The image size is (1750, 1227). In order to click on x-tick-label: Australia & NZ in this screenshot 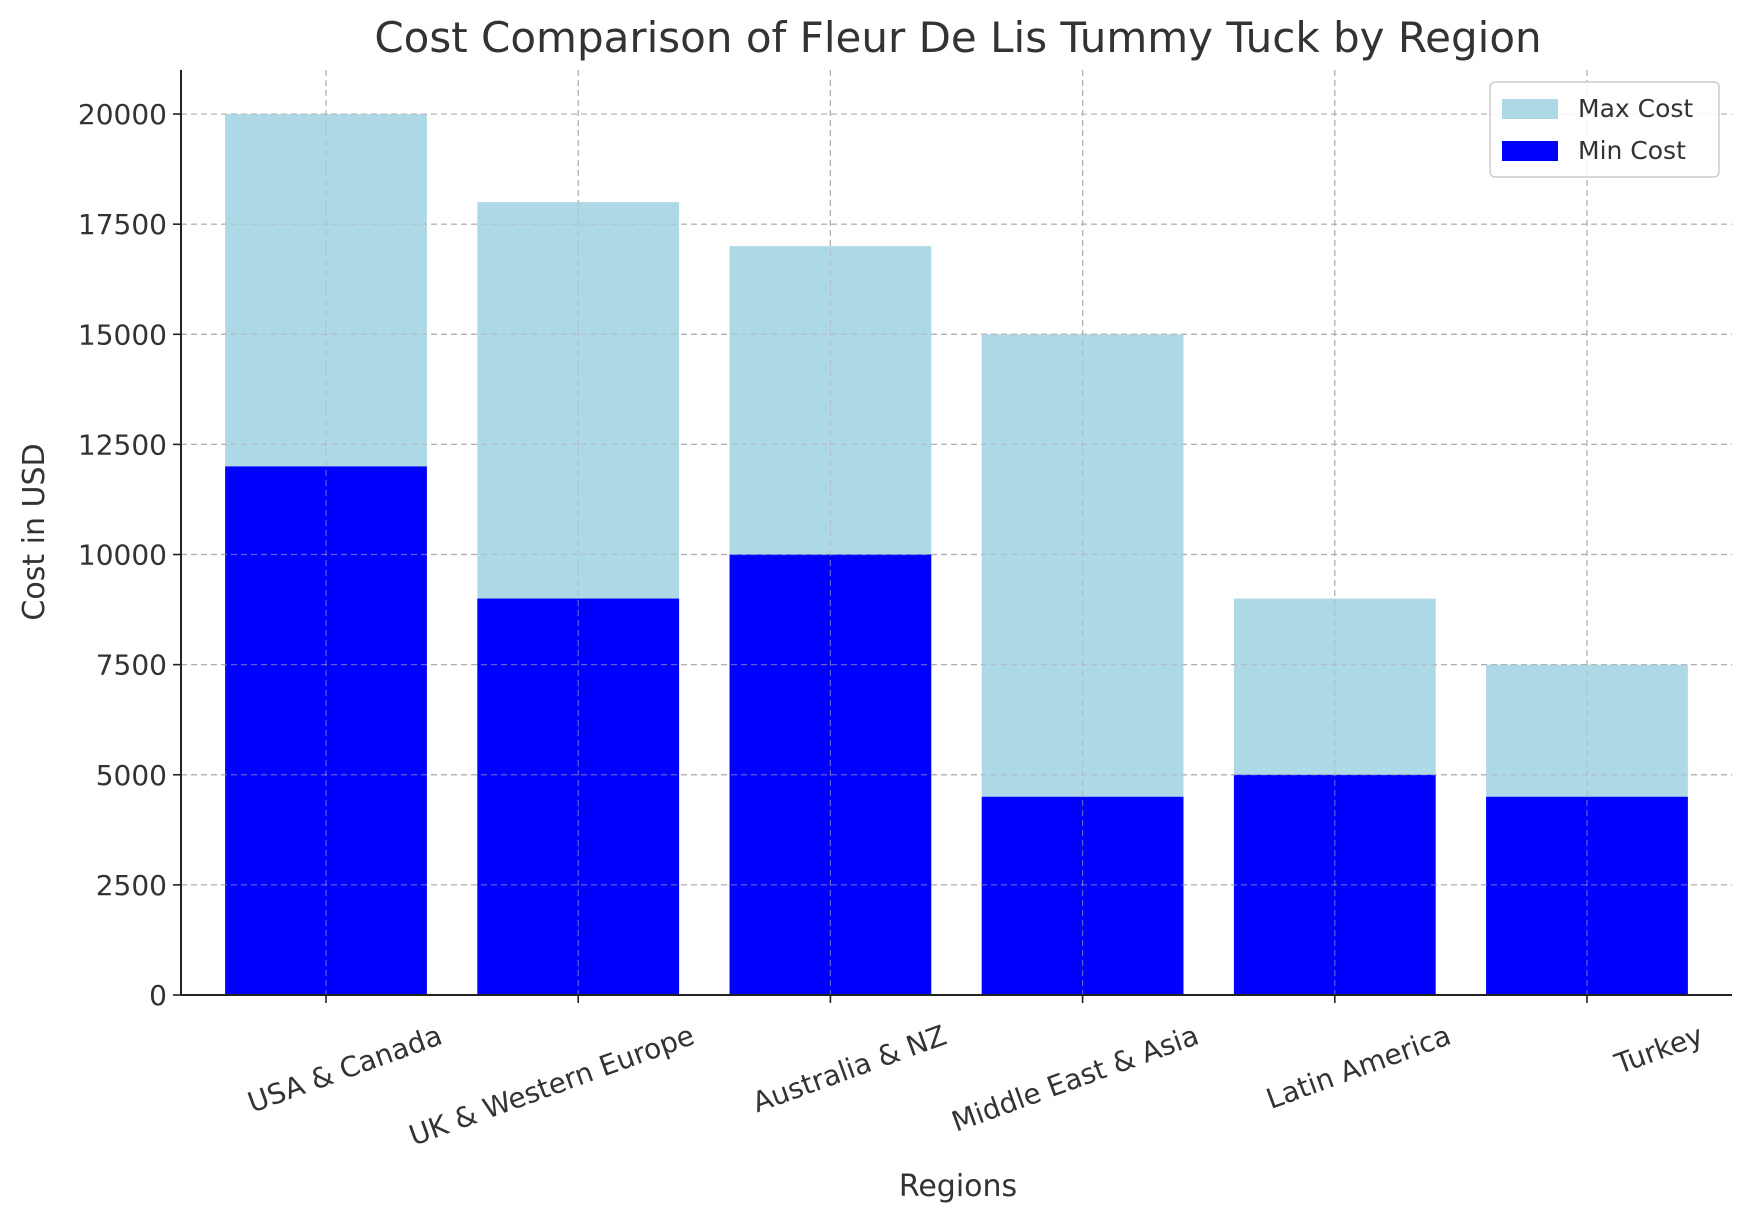, I will do `click(849, 1069)`.